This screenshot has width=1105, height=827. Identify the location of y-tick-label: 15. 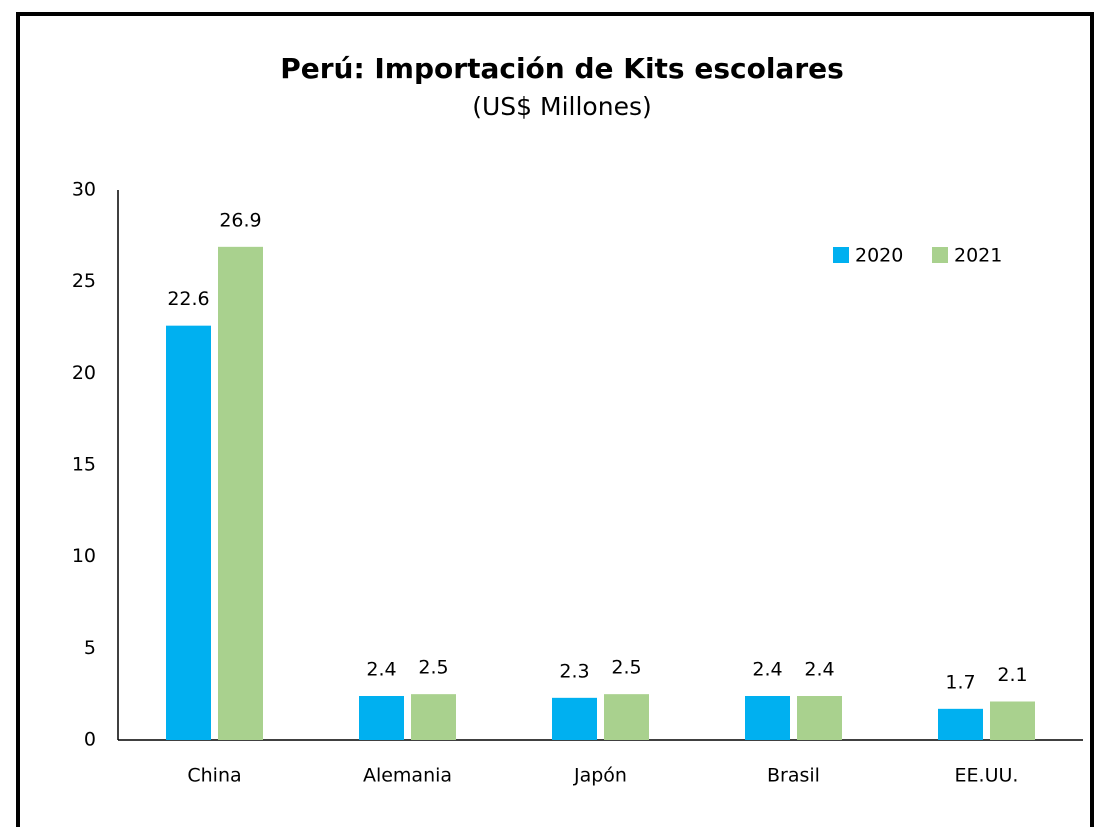
(84, 465).